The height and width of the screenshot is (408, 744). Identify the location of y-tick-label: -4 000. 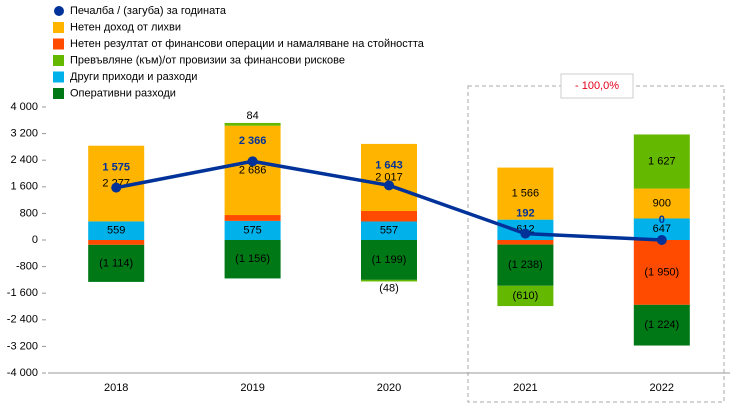
(22, 373).